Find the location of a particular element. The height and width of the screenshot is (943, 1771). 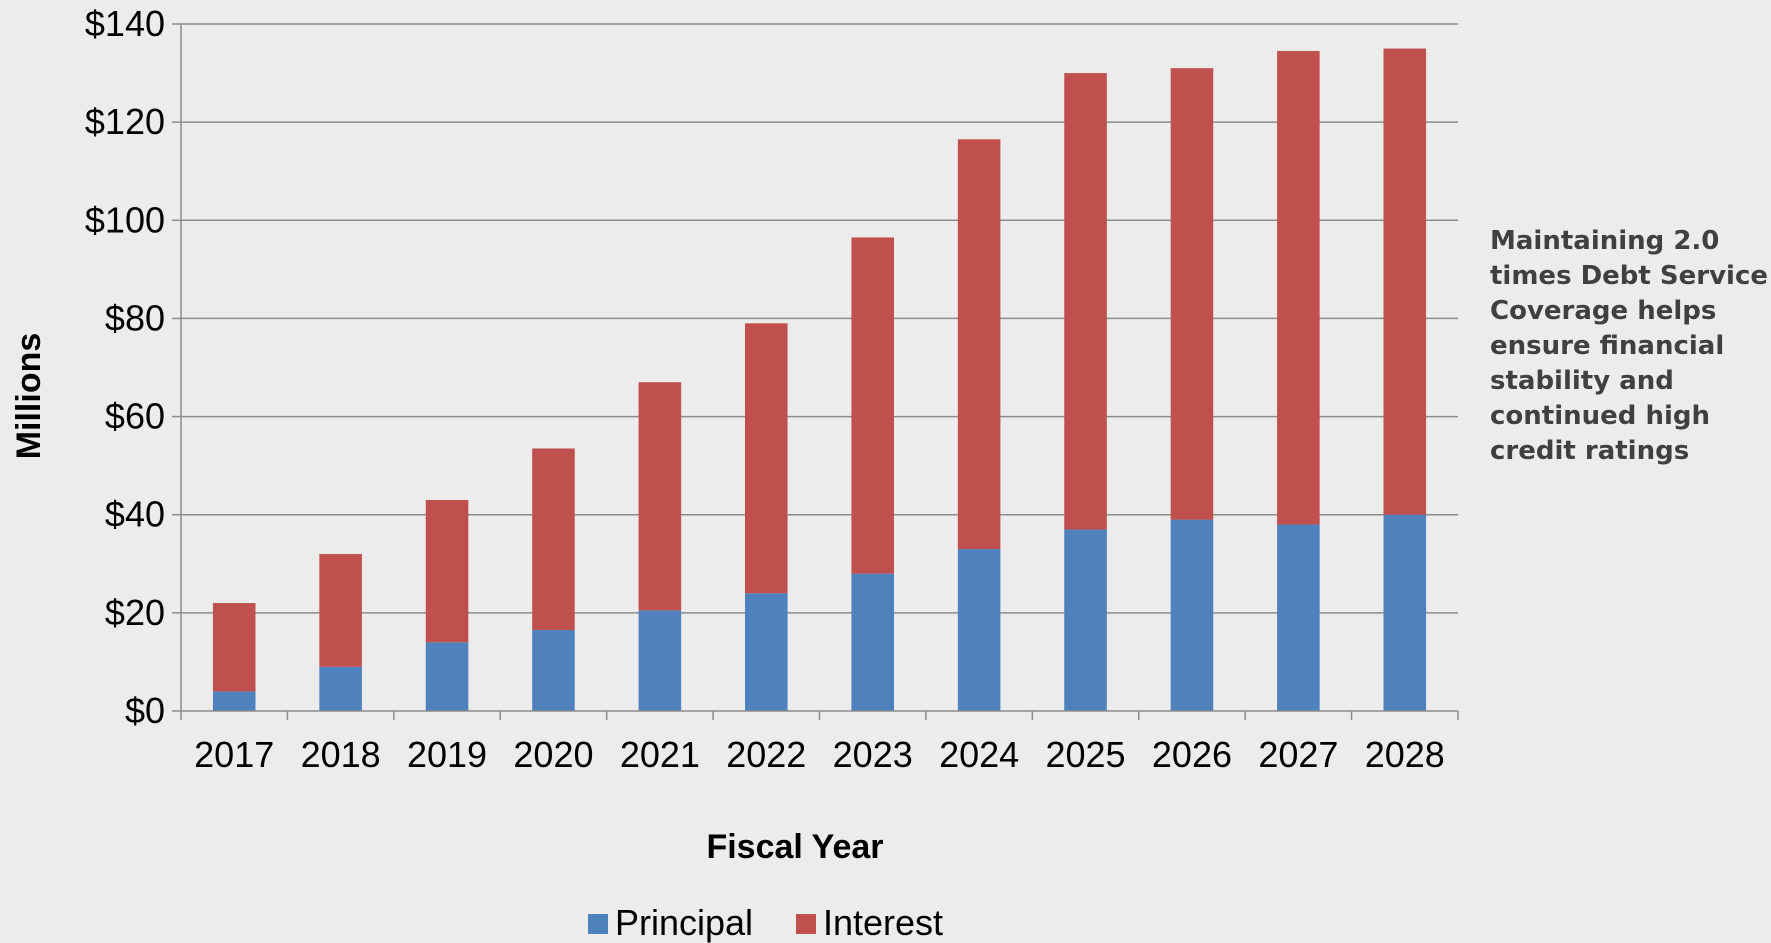

legend-label-principal: Principal is located at coordinates (684, 922).